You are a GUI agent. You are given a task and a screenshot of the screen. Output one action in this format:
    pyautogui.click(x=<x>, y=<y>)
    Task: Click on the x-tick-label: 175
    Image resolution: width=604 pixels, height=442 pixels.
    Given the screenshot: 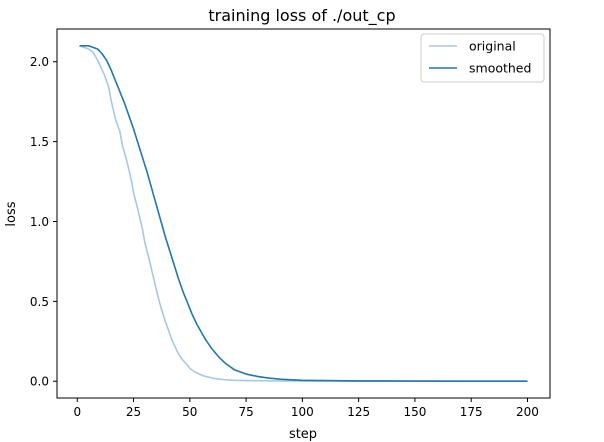 What is the action you would take?
    pyautogui.click(x=471, y=412)
    